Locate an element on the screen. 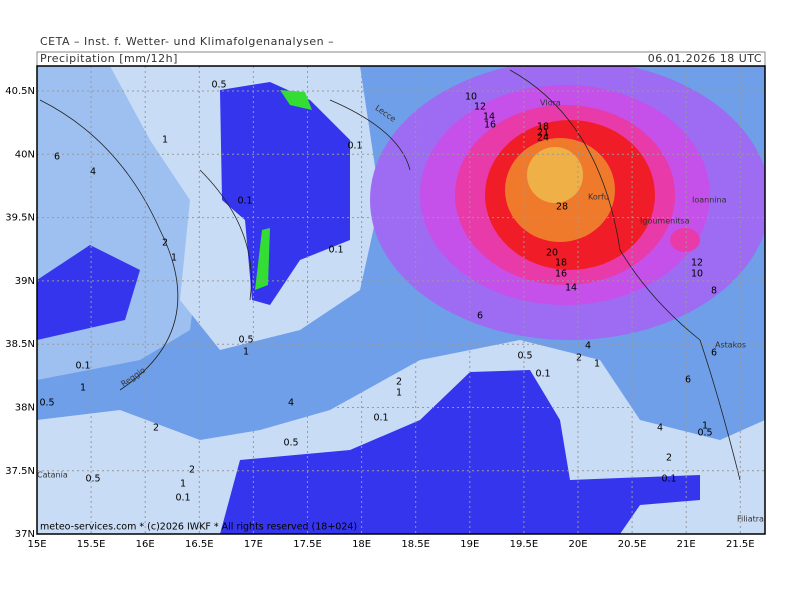 This screenshot has width=800, height=604. lat-label: 38N is located at coordinates (25, 408).